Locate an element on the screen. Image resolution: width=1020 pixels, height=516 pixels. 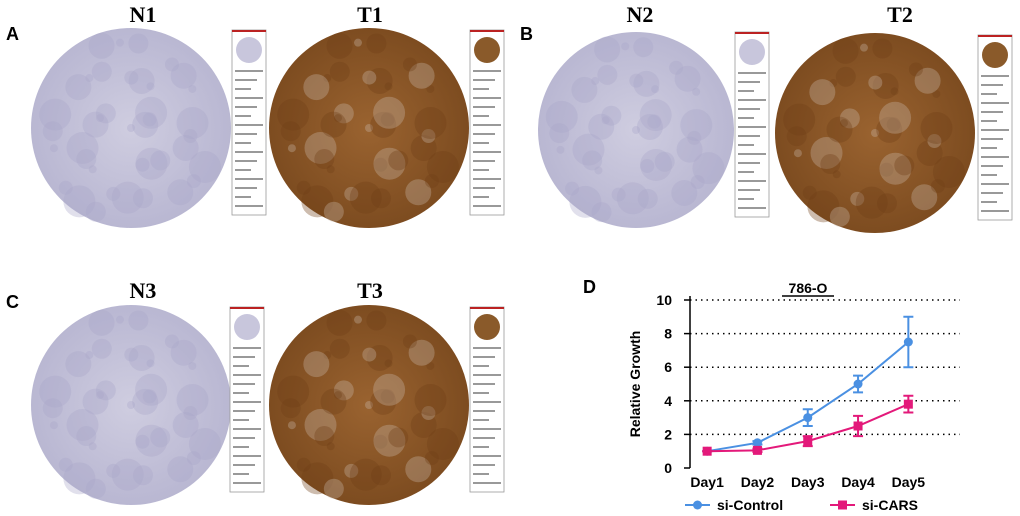
image-title: N2 is located at coordinates (640, 14).